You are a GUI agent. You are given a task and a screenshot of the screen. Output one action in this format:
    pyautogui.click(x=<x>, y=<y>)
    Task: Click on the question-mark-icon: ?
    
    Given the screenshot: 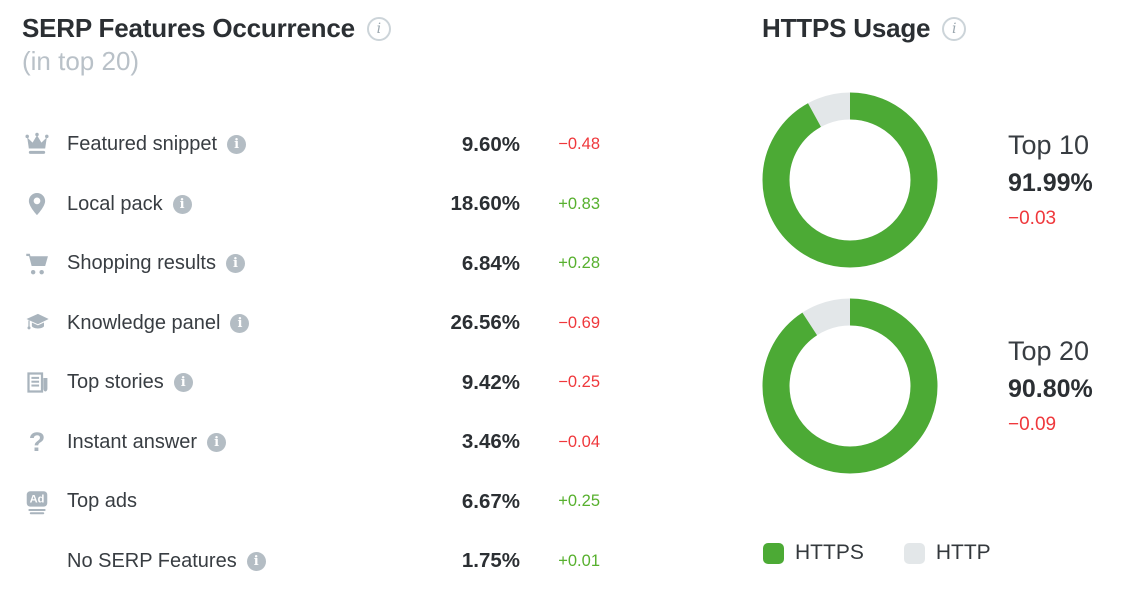 What is the action you would take?
    pyautogui.click(x=37, y=441)
    